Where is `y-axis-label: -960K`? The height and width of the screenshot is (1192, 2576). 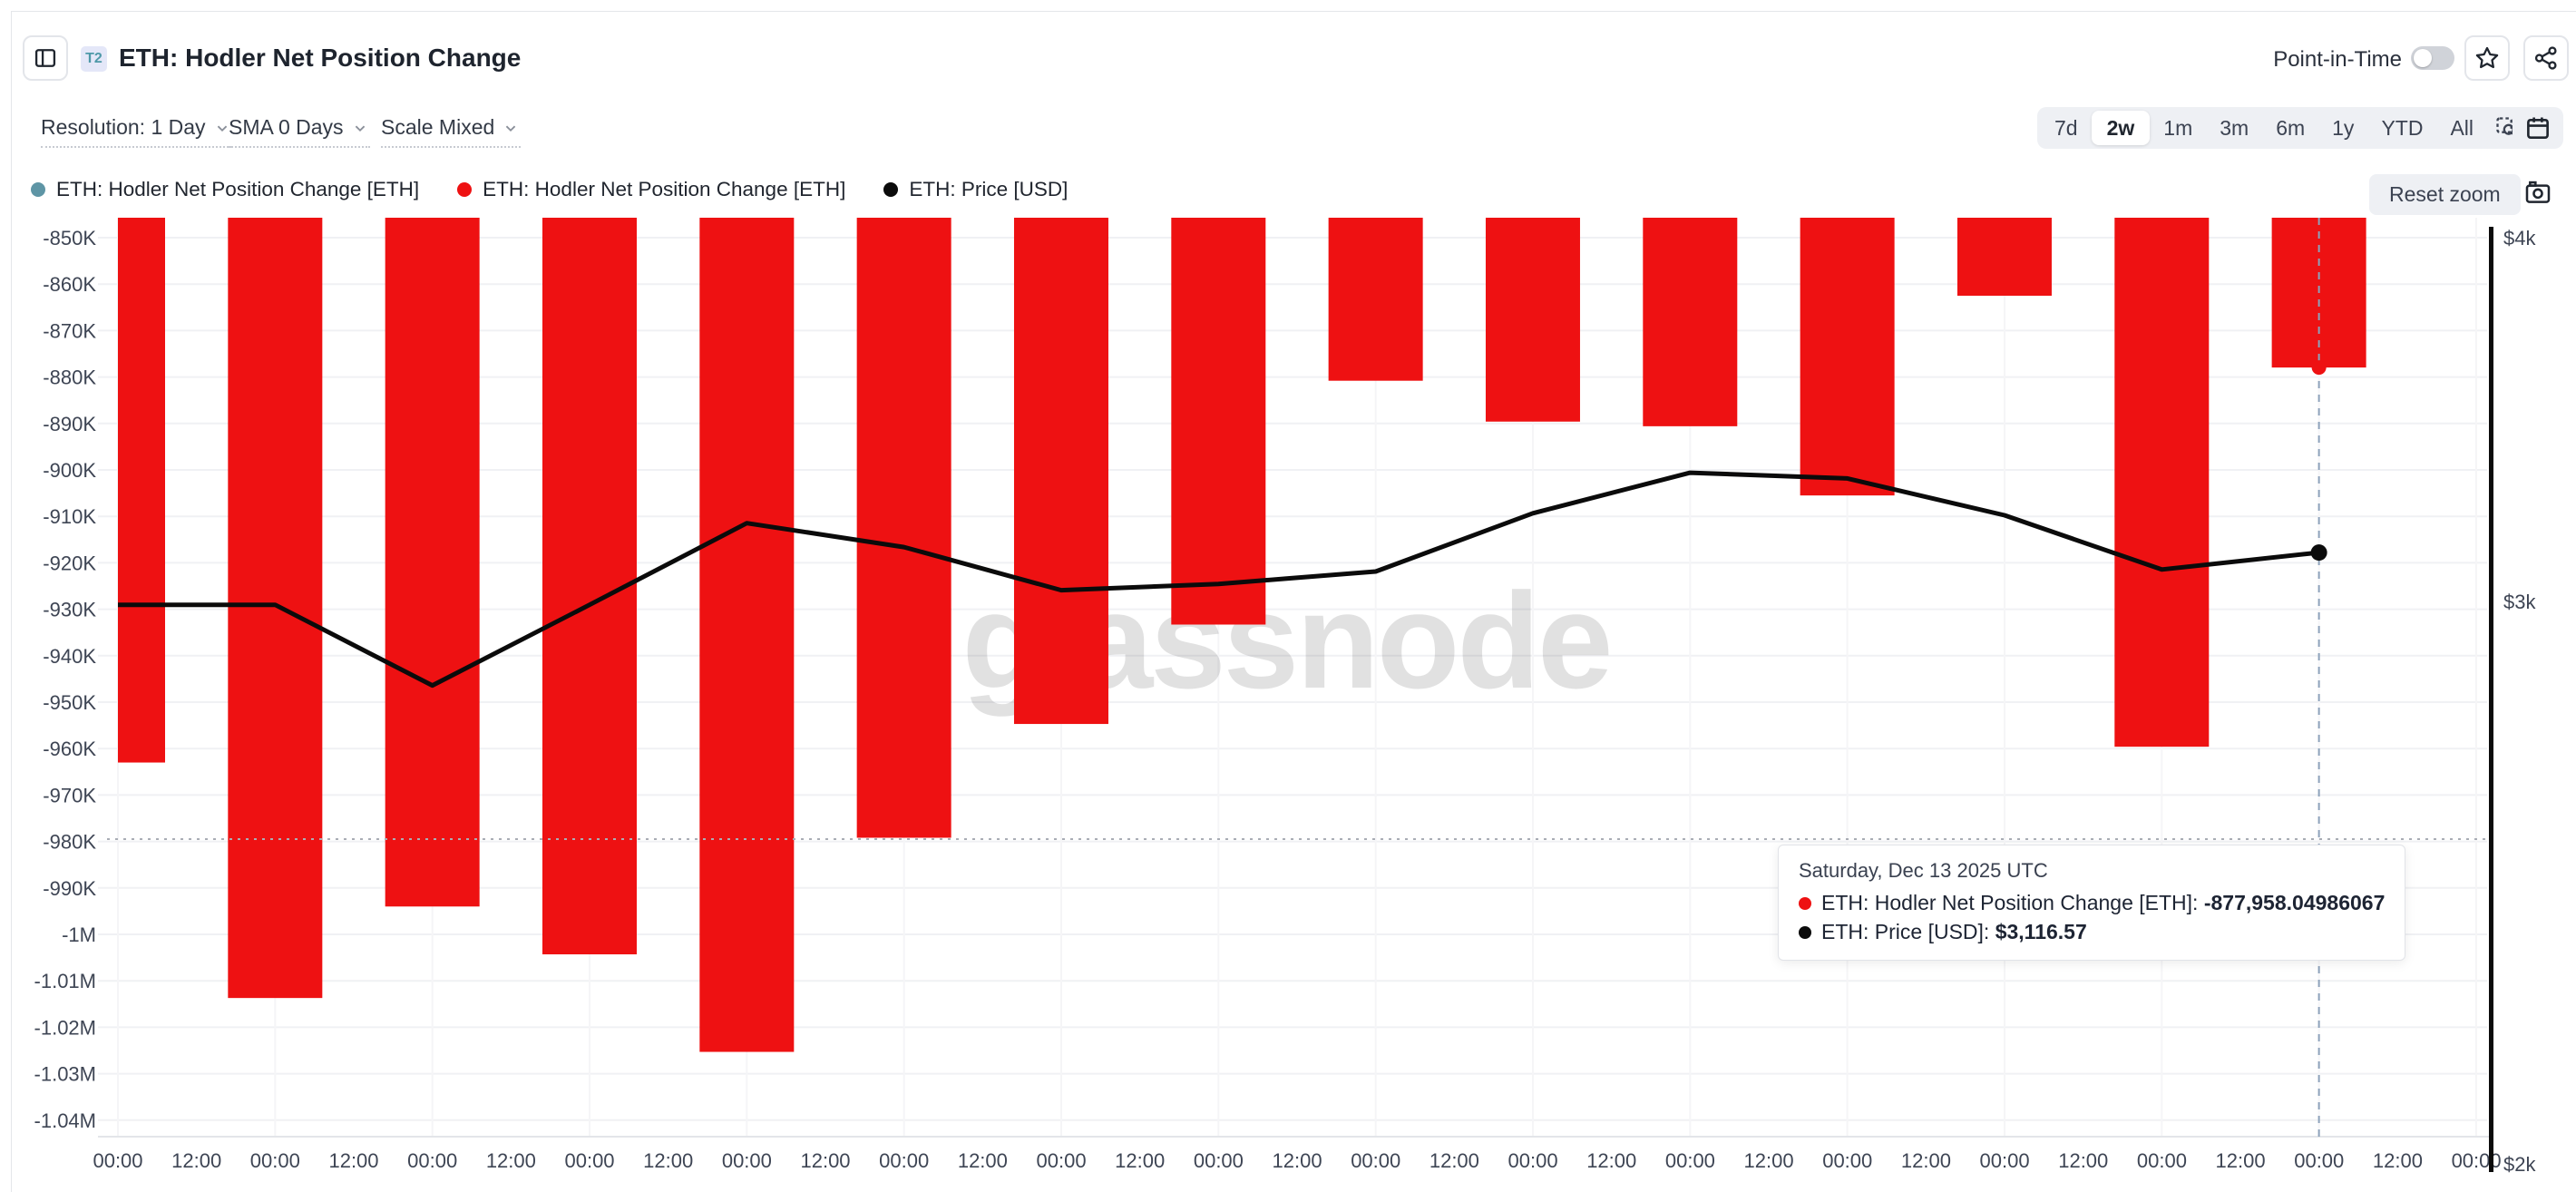 y-axis-label: -960K is located at coordinates (69, 749).